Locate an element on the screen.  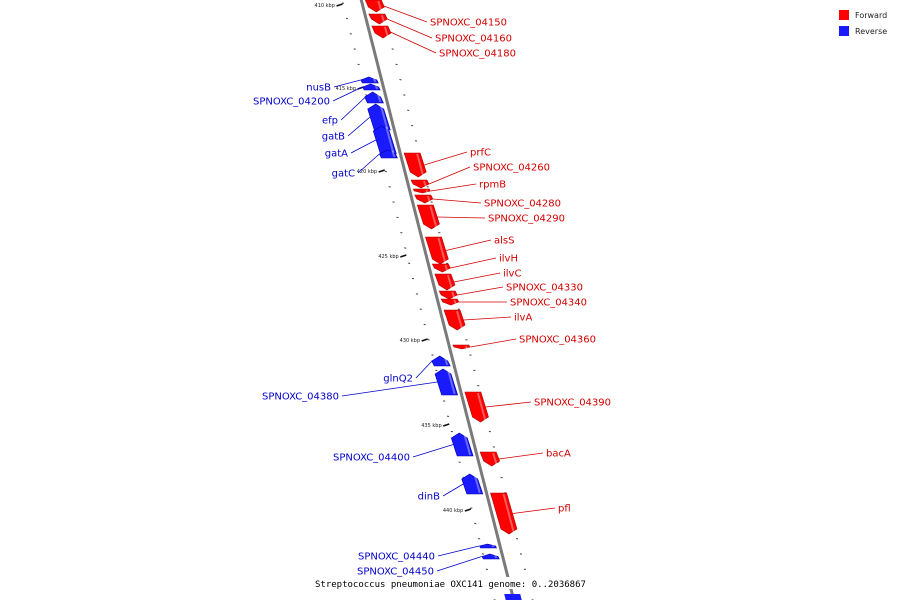
gene-label: gatC is located at coordinates (343, 174).